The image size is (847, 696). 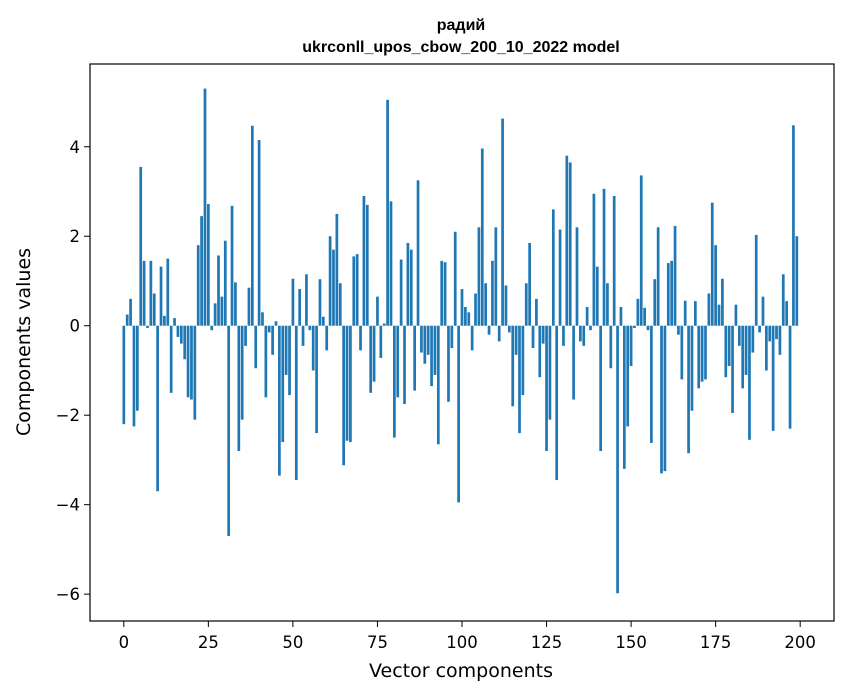 I want to click on y-tick-label: −2, so click(x=68, y=415).